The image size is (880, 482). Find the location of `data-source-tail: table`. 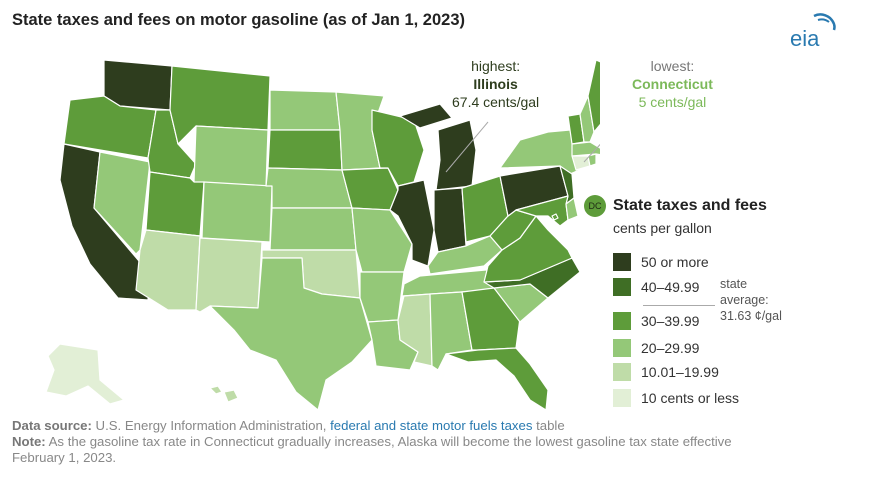

data-source-tail: table is located at coordinates (548, 425).